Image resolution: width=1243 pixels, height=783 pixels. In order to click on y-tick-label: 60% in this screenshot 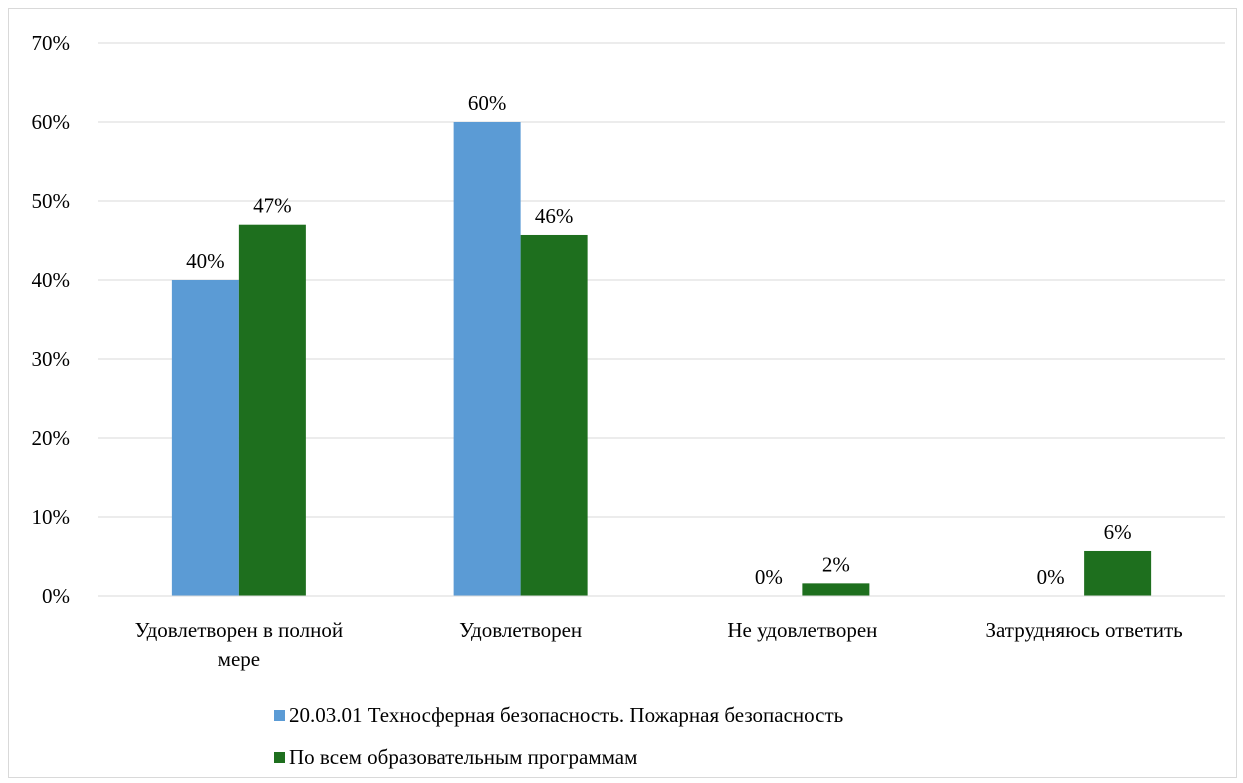, I will do `click(51, 122)`.